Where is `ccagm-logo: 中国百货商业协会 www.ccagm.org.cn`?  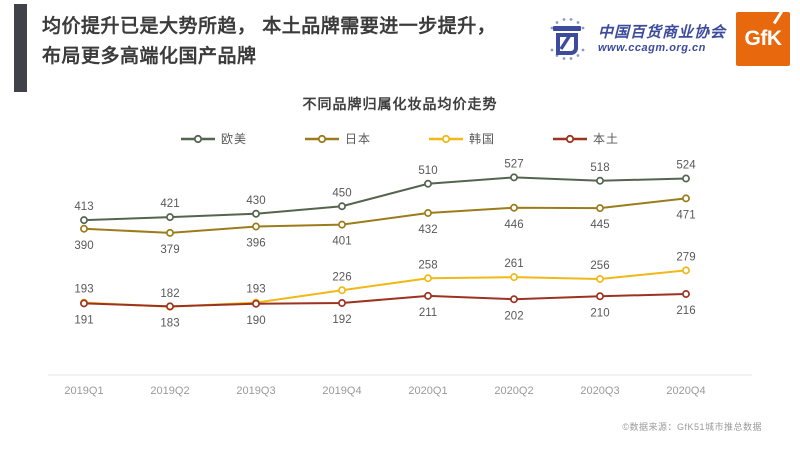
ccagm-logo: 中国百货商业协会 www.ccagm.org.cn is located at coordinates (635, 39).